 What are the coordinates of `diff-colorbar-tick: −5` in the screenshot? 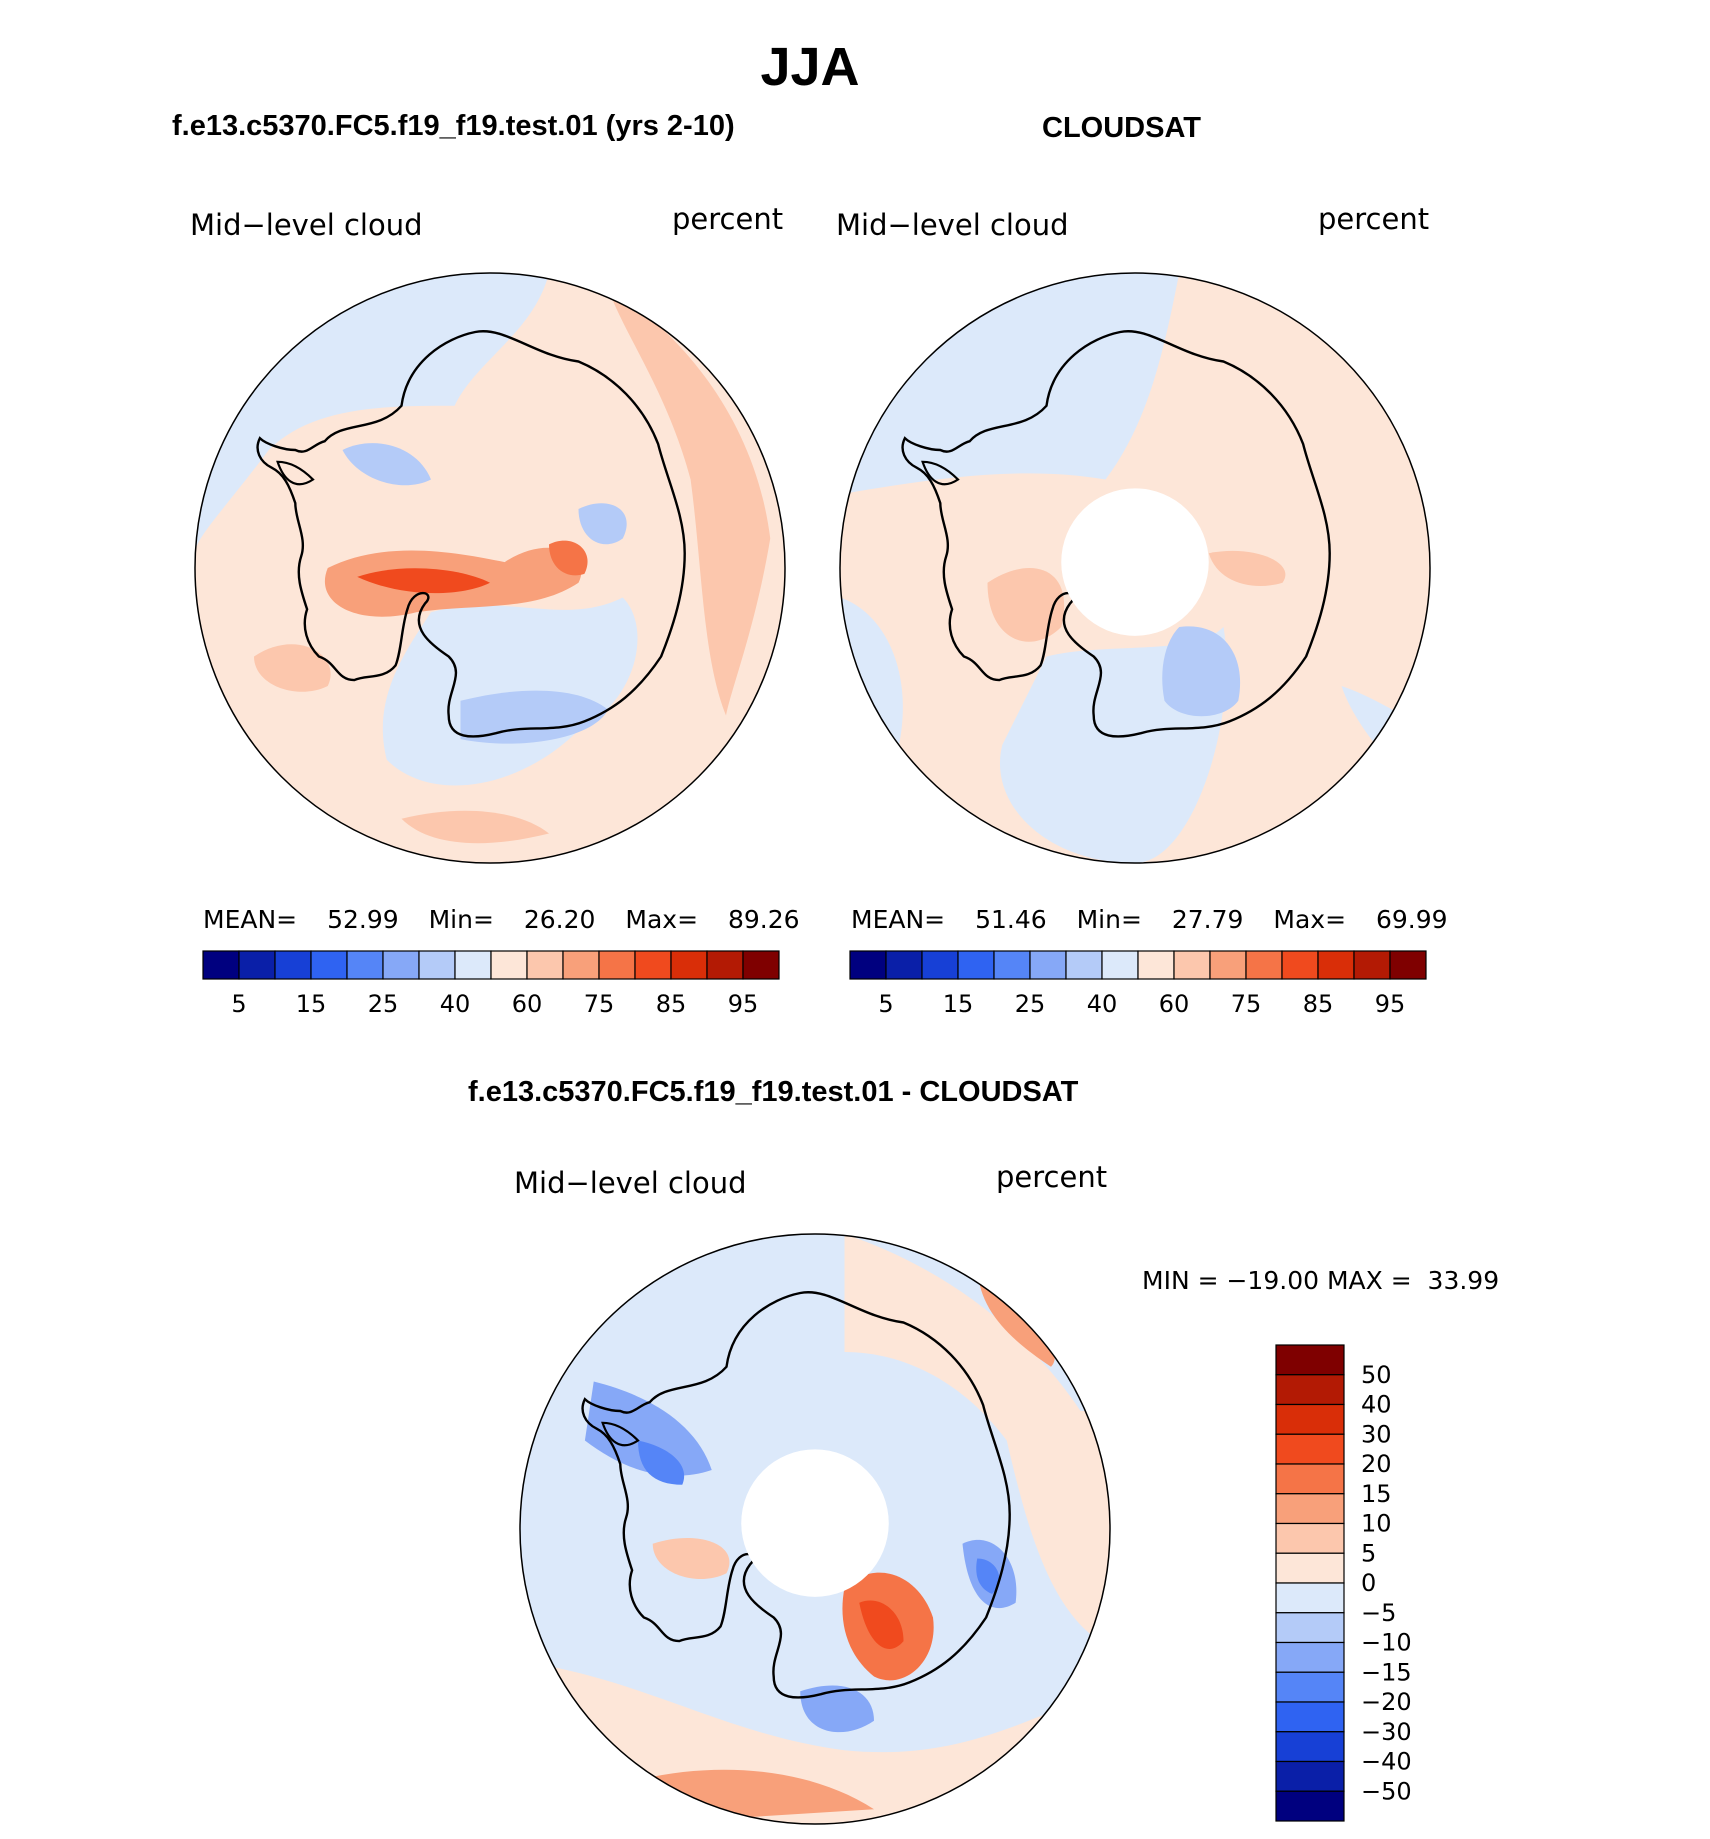 It's located at (1378, 1613).